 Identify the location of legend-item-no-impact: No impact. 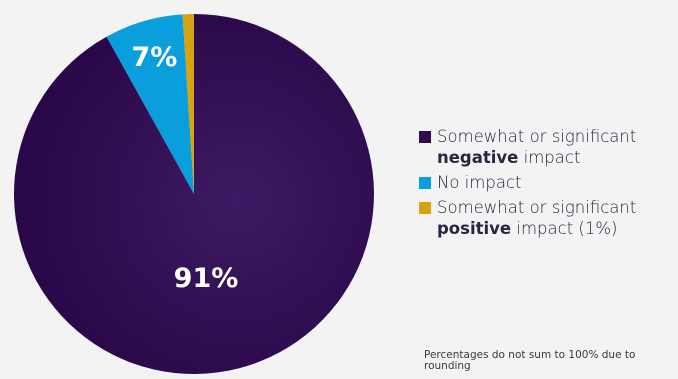
(546, 182).